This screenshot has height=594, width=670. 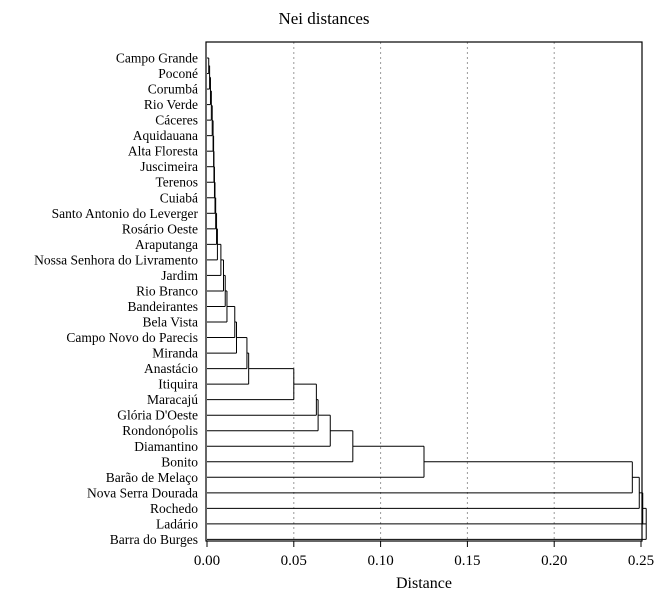 What do you see at coordinates (171, 104) in the screenshot?
I see `leaf-label: Rio Verde` at bounding box center [171, 104].